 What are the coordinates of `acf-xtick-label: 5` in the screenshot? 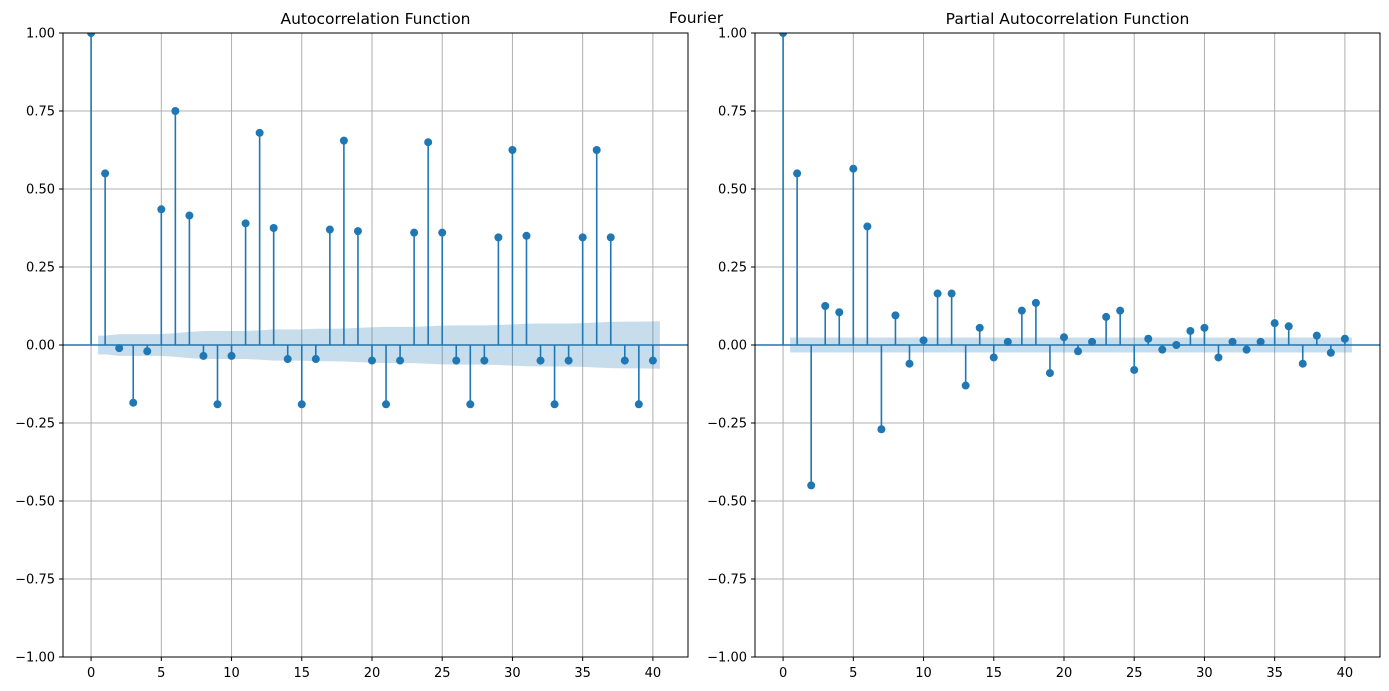 It's located at (161, 673).